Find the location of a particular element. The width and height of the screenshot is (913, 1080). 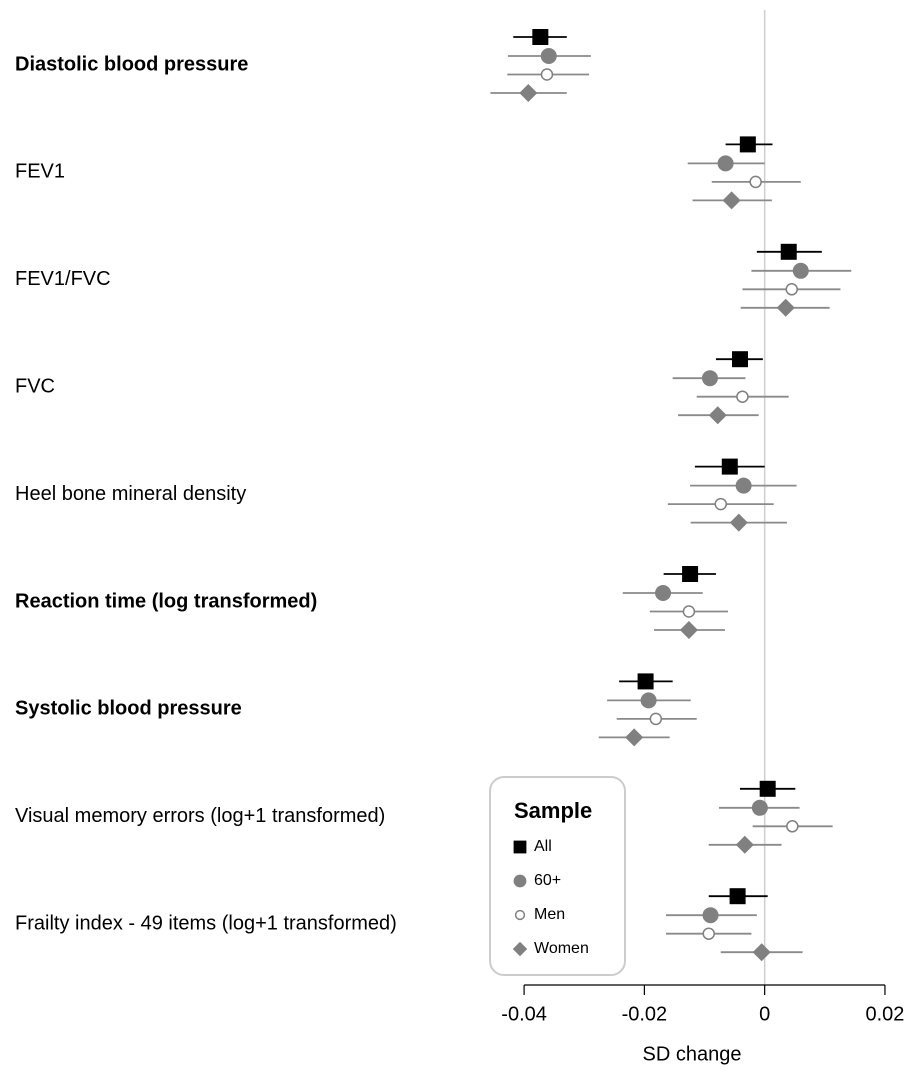

x-tick-label: 0 is located at coordinates (764, 1014).